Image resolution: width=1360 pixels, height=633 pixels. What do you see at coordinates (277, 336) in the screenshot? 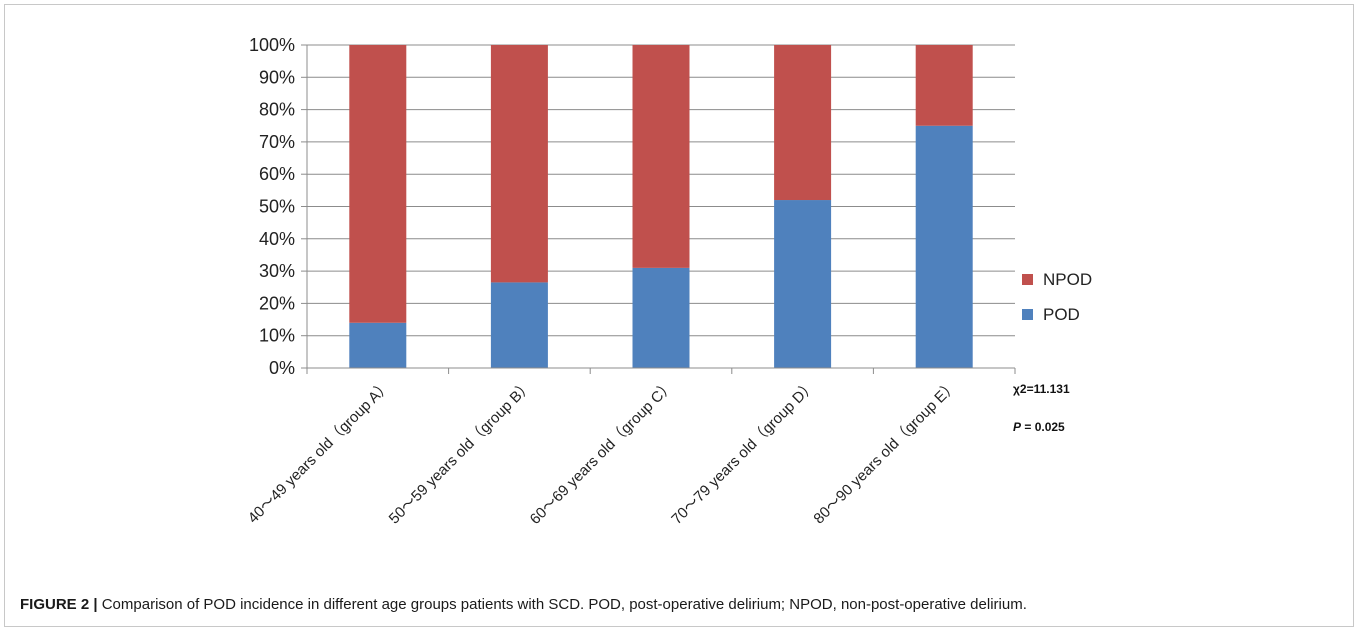
I see `y-tick-label: 10%` at bounding box center [277, 336].